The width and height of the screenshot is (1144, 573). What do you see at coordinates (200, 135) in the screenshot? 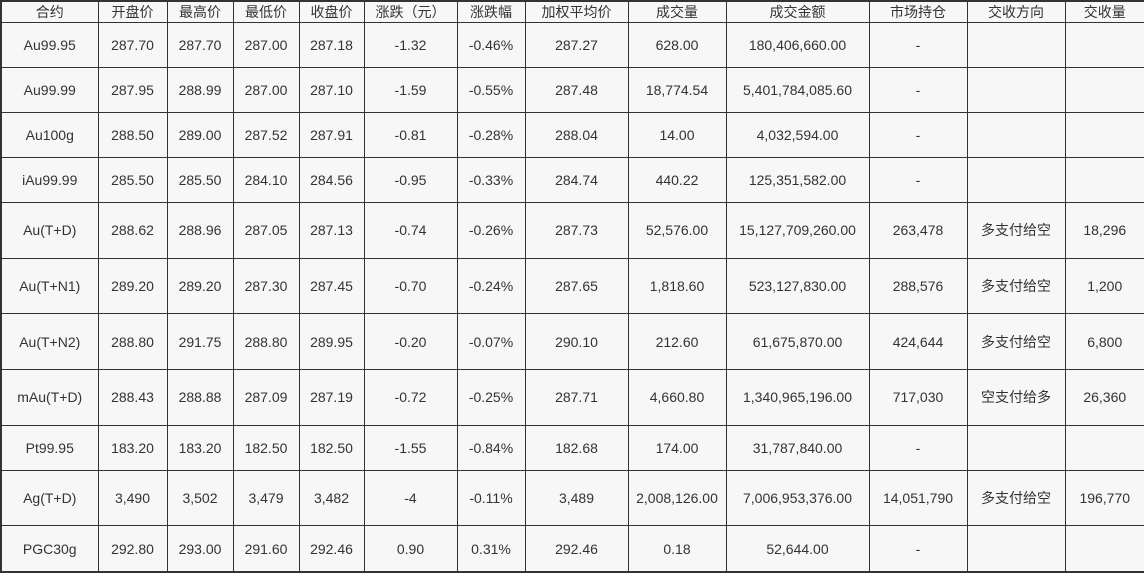
I see `table-cell: 289.00` at bounding box center [200, 135].